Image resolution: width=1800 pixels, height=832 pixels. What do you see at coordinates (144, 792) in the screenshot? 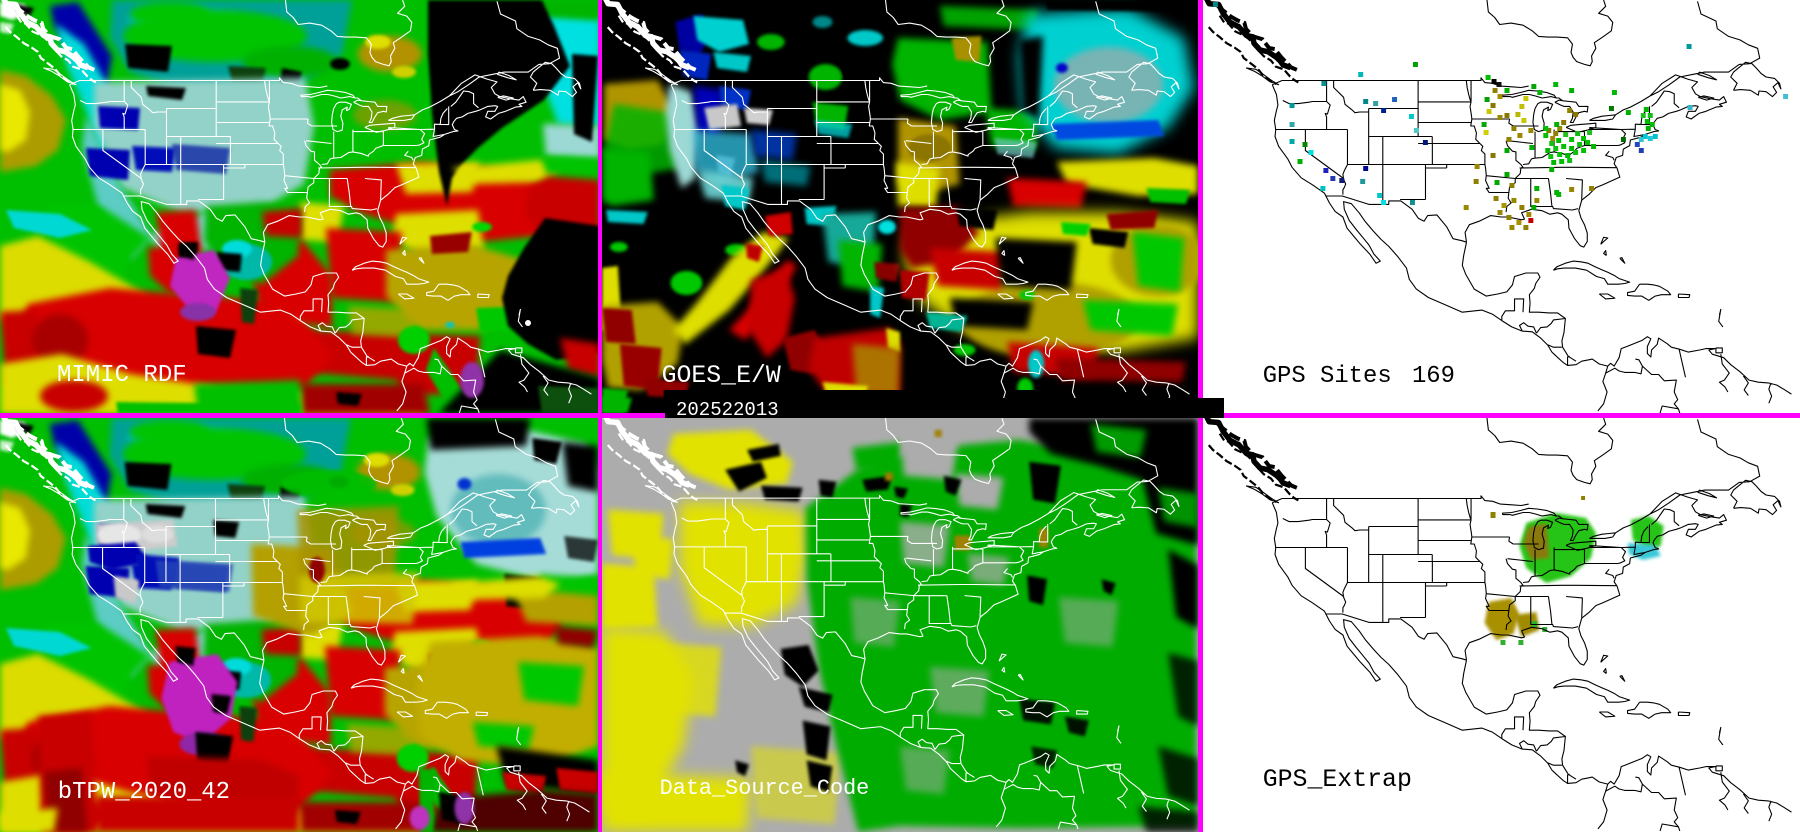
I see `svg-text: bTPW_2020_42` at bounding box center [144, 792].